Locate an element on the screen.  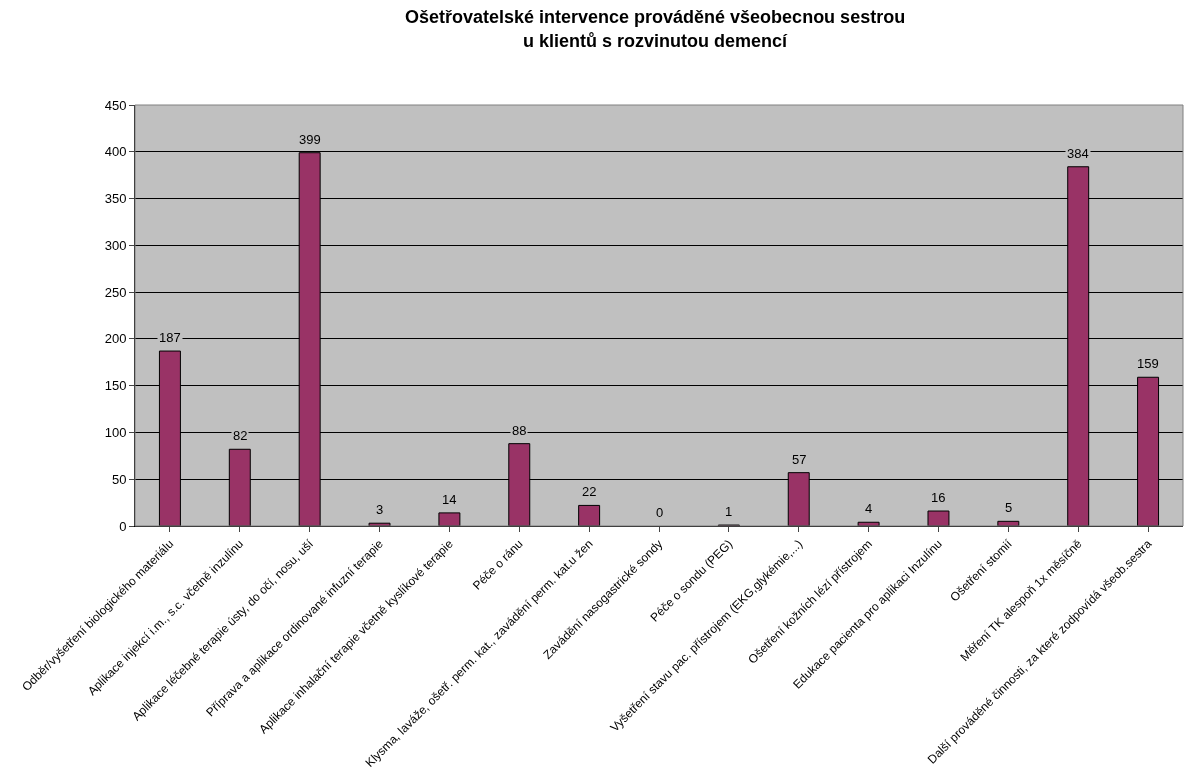
data-label: 4 is located at coordinates (869, 508).